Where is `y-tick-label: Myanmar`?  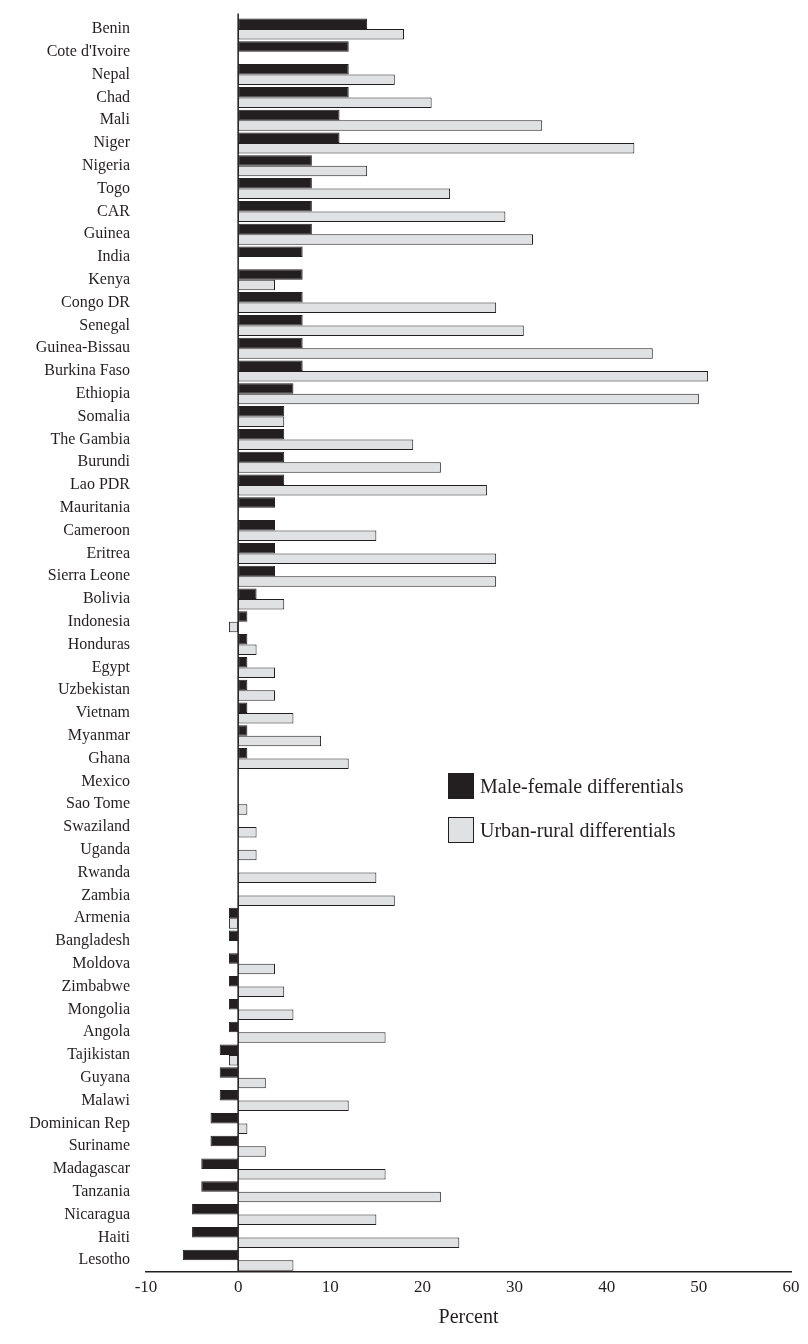
y-tick-label: Myanmar is located at coordinates (99, 735).